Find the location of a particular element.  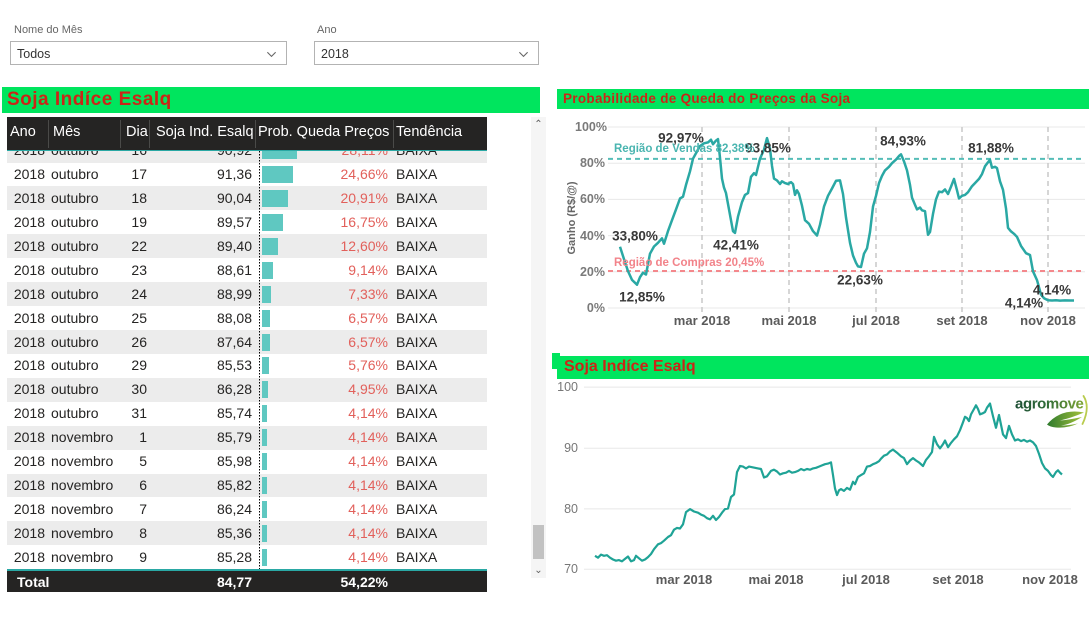

svg-text: Ganho (R$/@) is located at coordinates (572, 217).